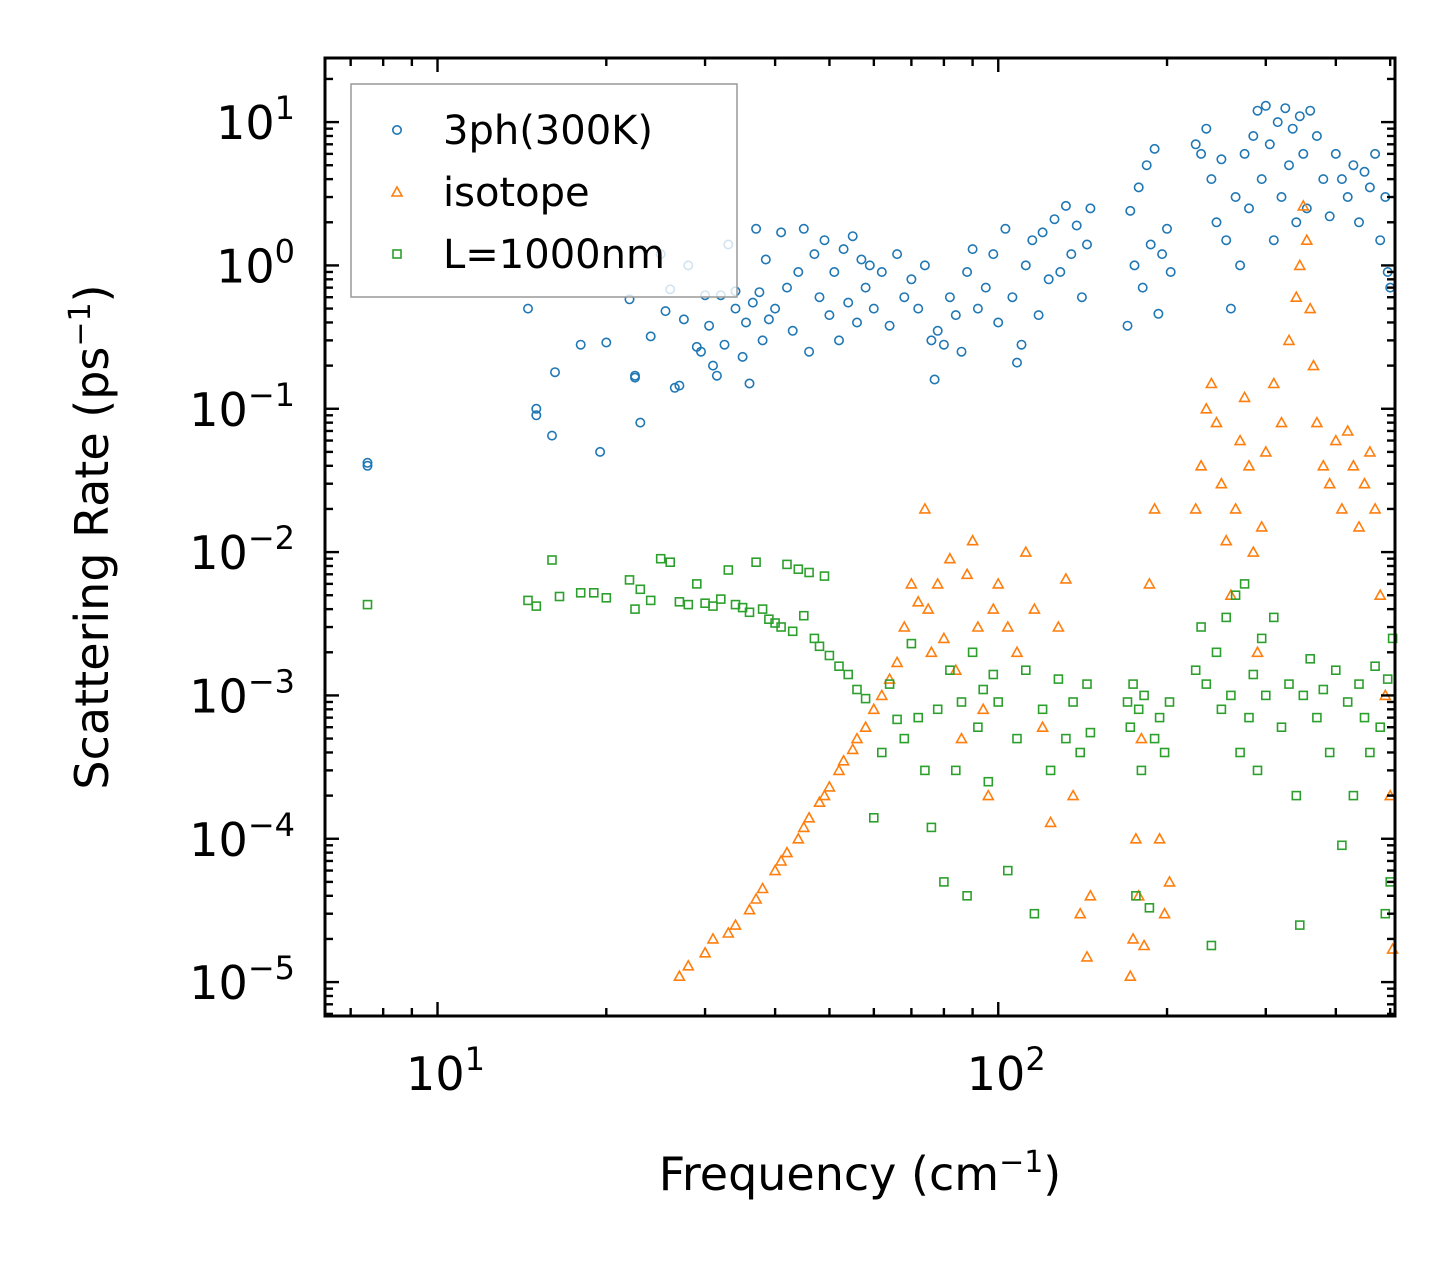  Describe the element at coordinates (1006, 1070) in the screenshot. I see `x-tick-label: 102` at that location.